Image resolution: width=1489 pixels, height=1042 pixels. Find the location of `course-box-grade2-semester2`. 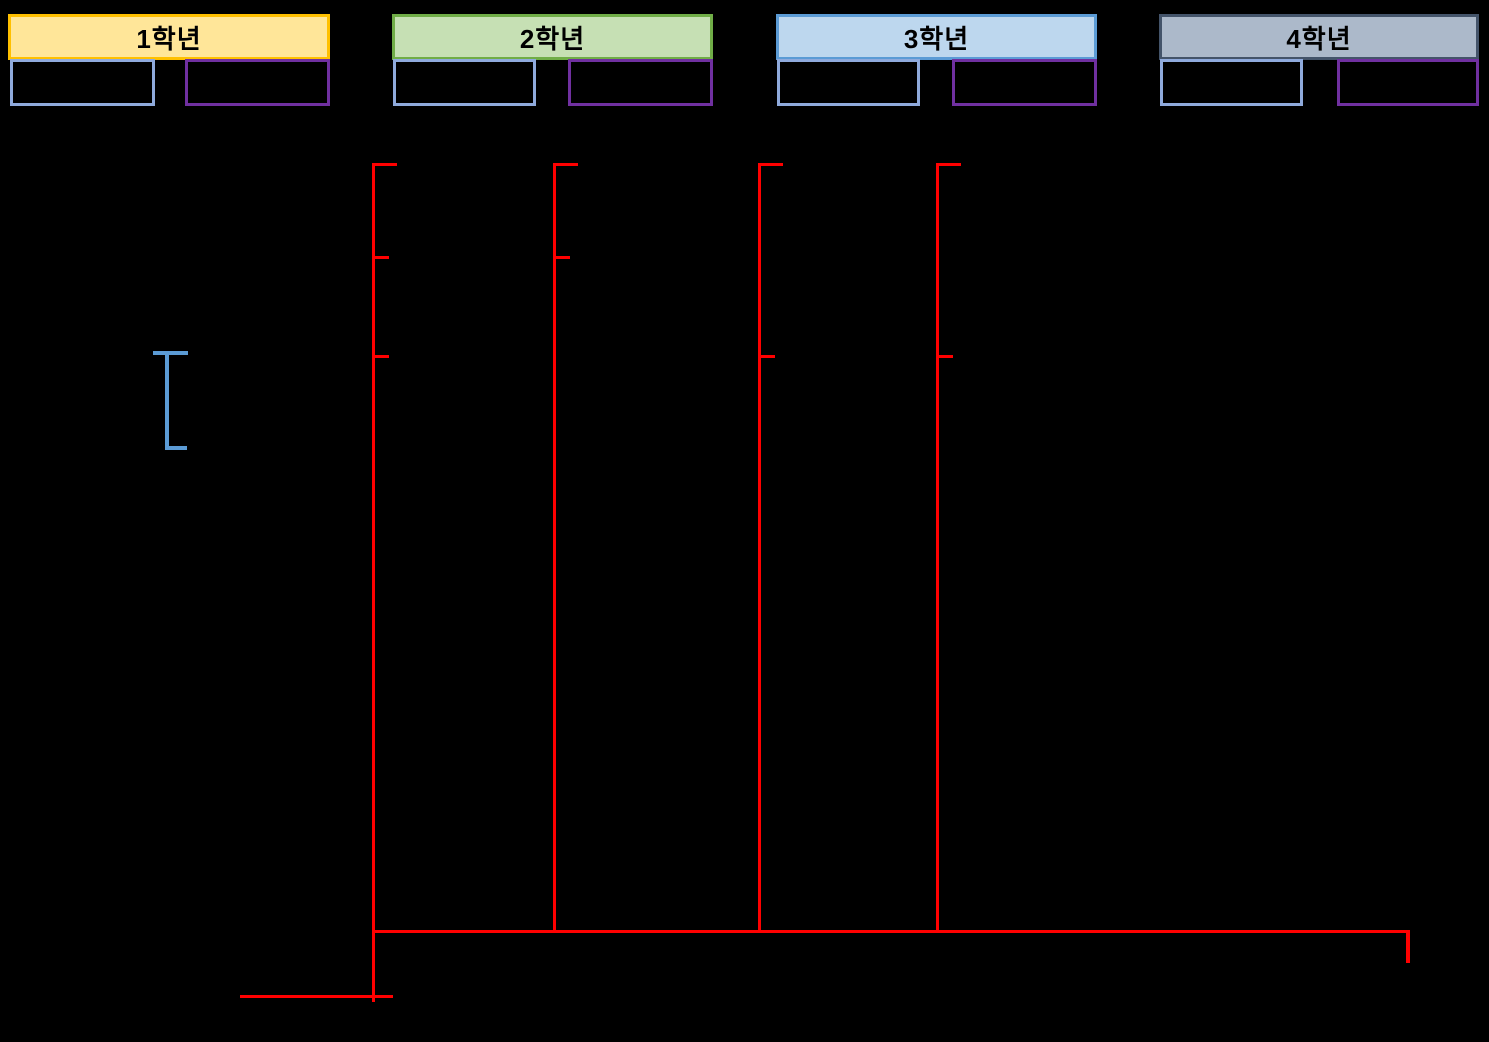

course-box-grade2-semester2 is located at coordinates (640, 82).